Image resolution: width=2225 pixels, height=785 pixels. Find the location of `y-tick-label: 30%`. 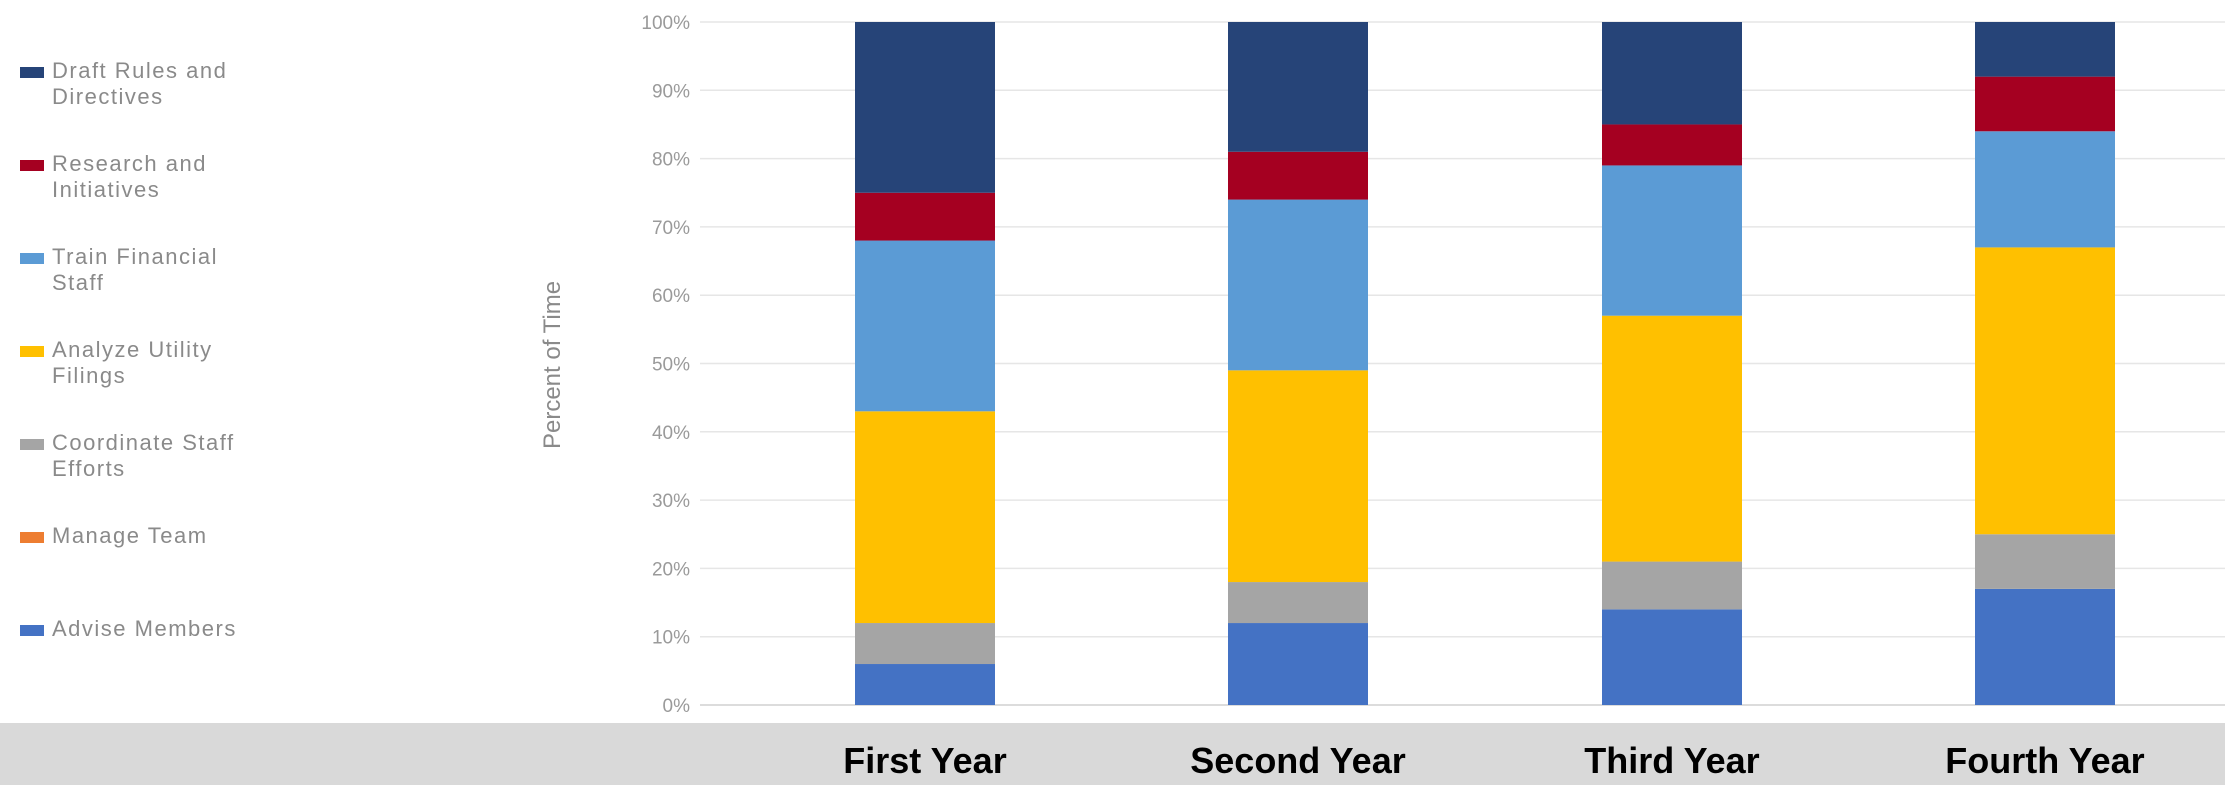

y-tick-label: 30% is located at coordinates (671, 501).